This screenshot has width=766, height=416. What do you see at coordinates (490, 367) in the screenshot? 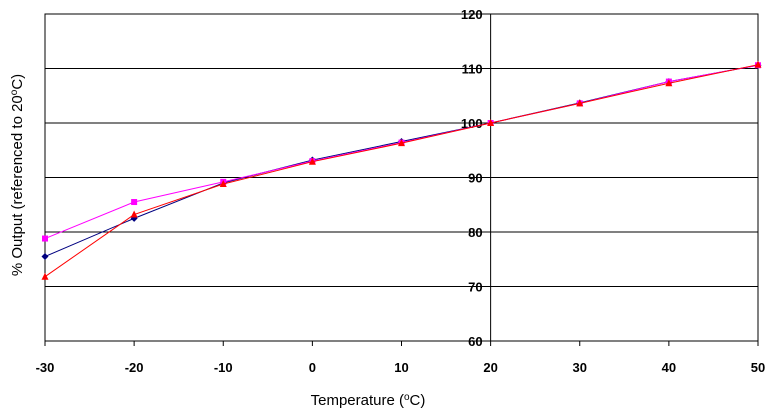
I see `x-tick-label: 20` at bounding box center [490, 367].